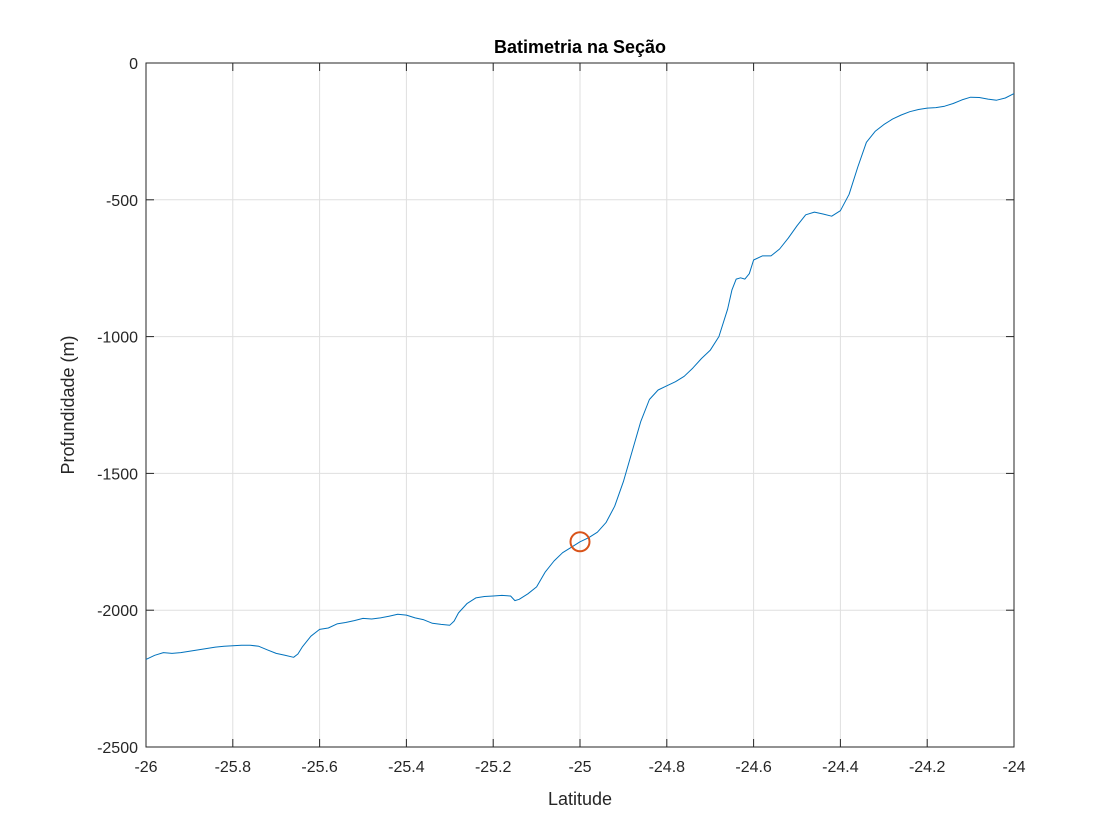 The height and width of the screenshot is (840, 1120). What do you see at coordinates (580, 799) in the screenshot?
I see `x-axis-title: Latitude` at bounding box center [580, 799].